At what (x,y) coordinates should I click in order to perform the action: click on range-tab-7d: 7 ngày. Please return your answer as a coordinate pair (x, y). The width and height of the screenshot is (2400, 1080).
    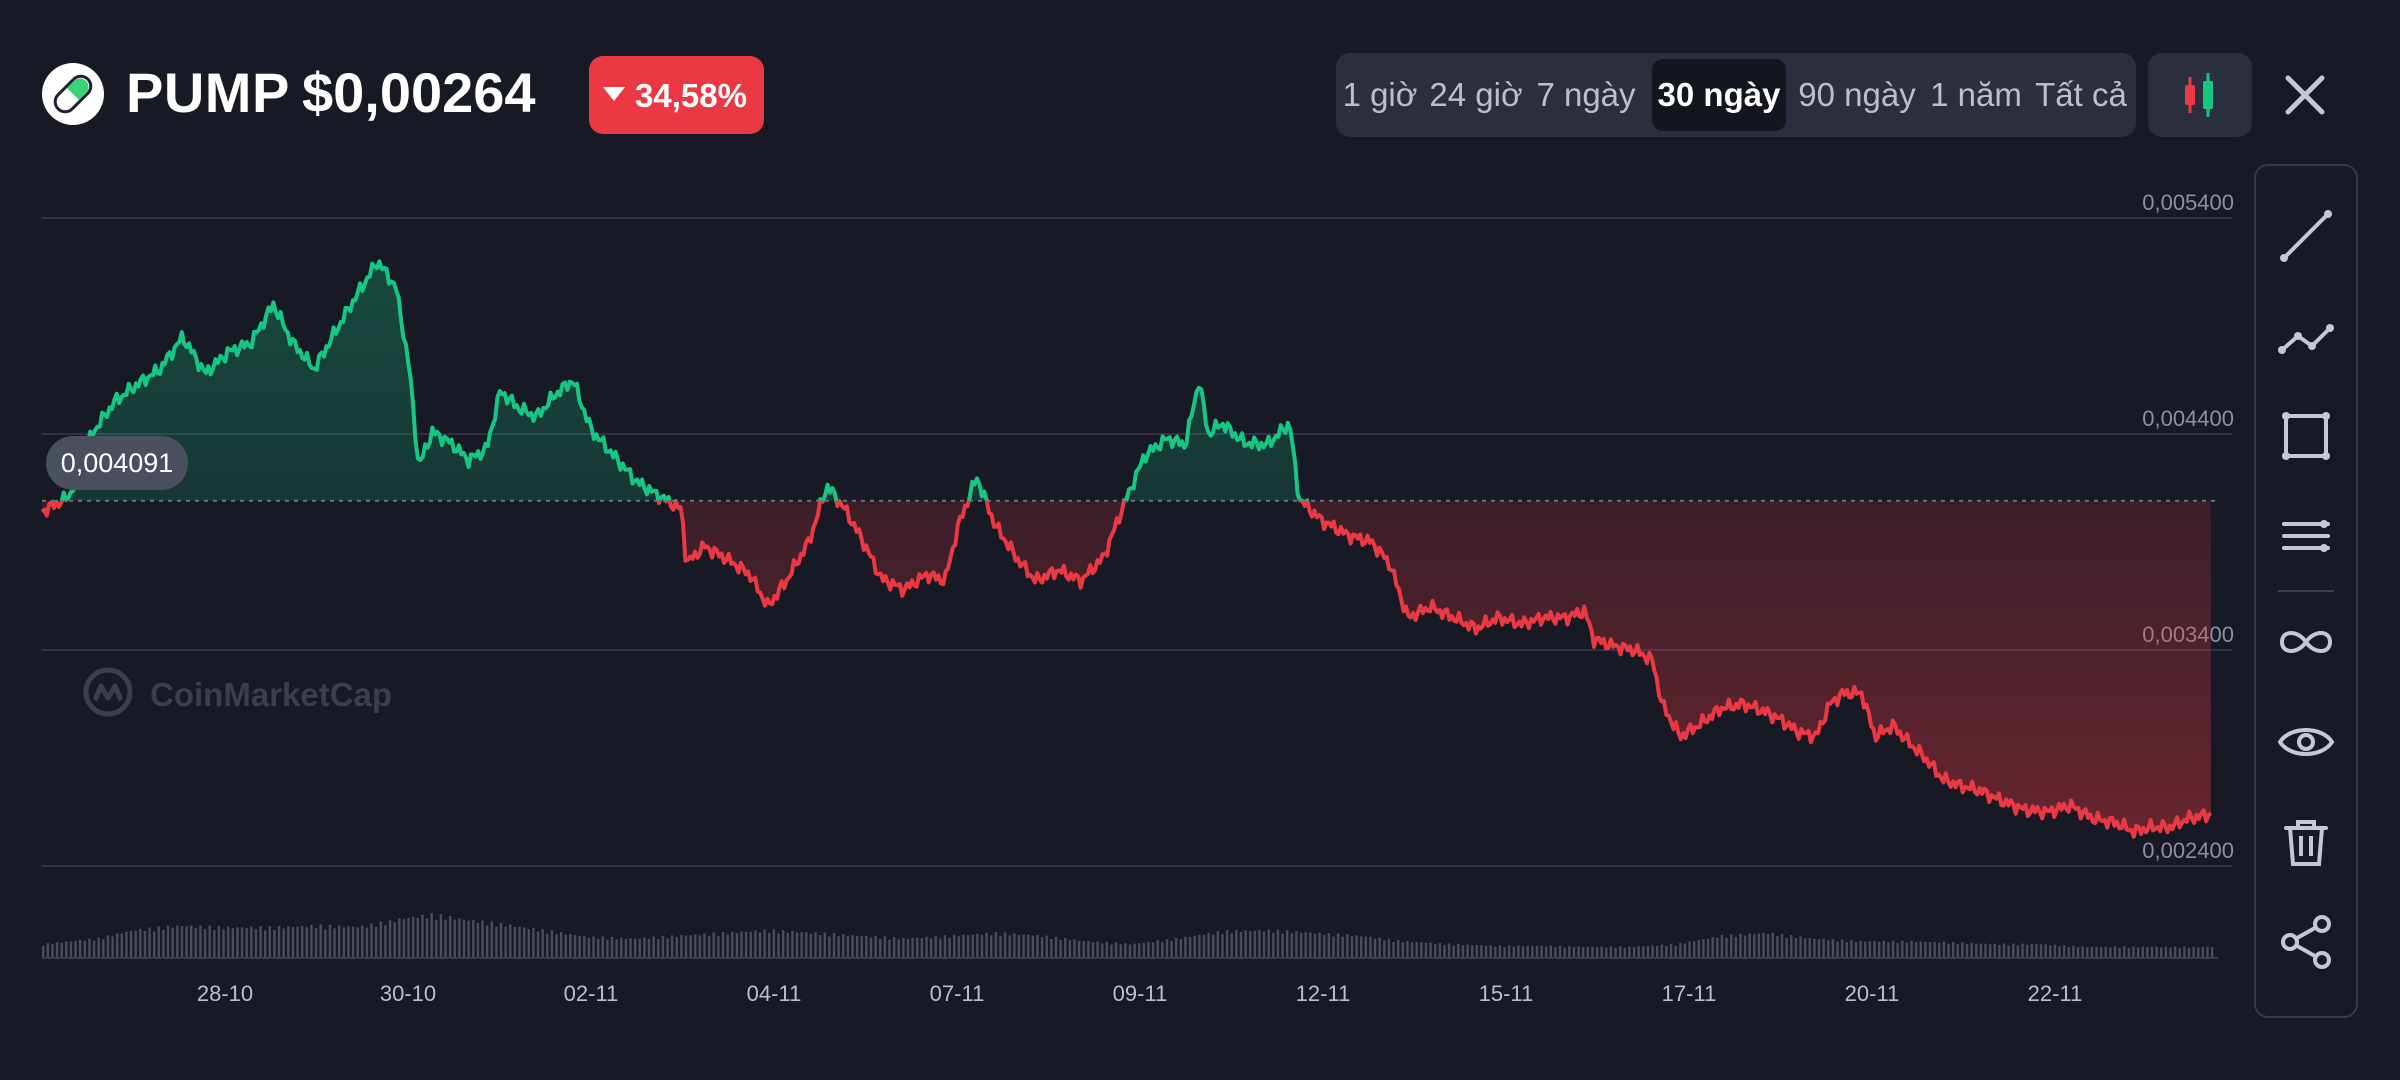
    Looking at the image, I should click on (1586, 94).